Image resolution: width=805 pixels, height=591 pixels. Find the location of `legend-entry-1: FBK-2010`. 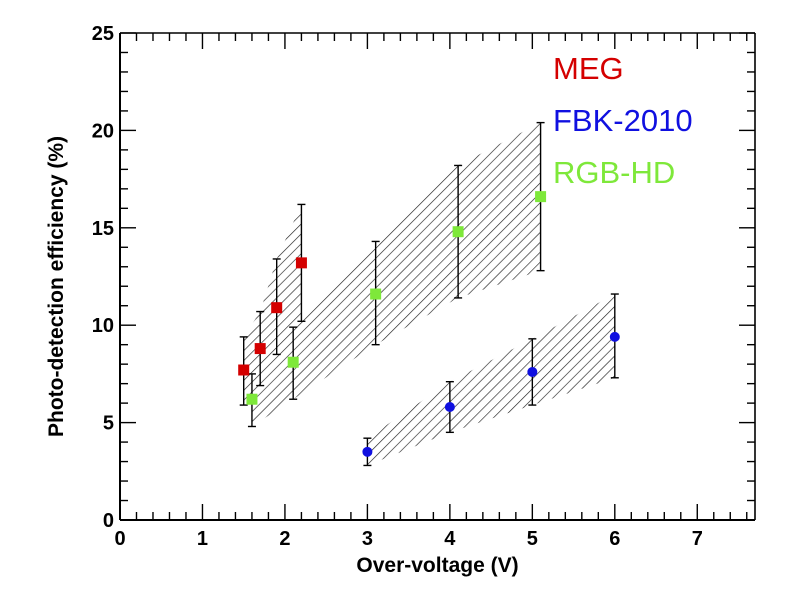

legend-entry-1: FBK-2010 is located at coordinates (623, 120).